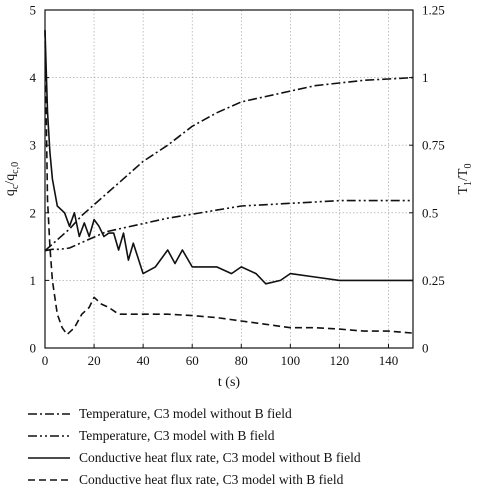  What do you see at coordinates (33, 77) in the screenshot?
I see `left-y-tick-label: 4` at bounding box center [33, 77].